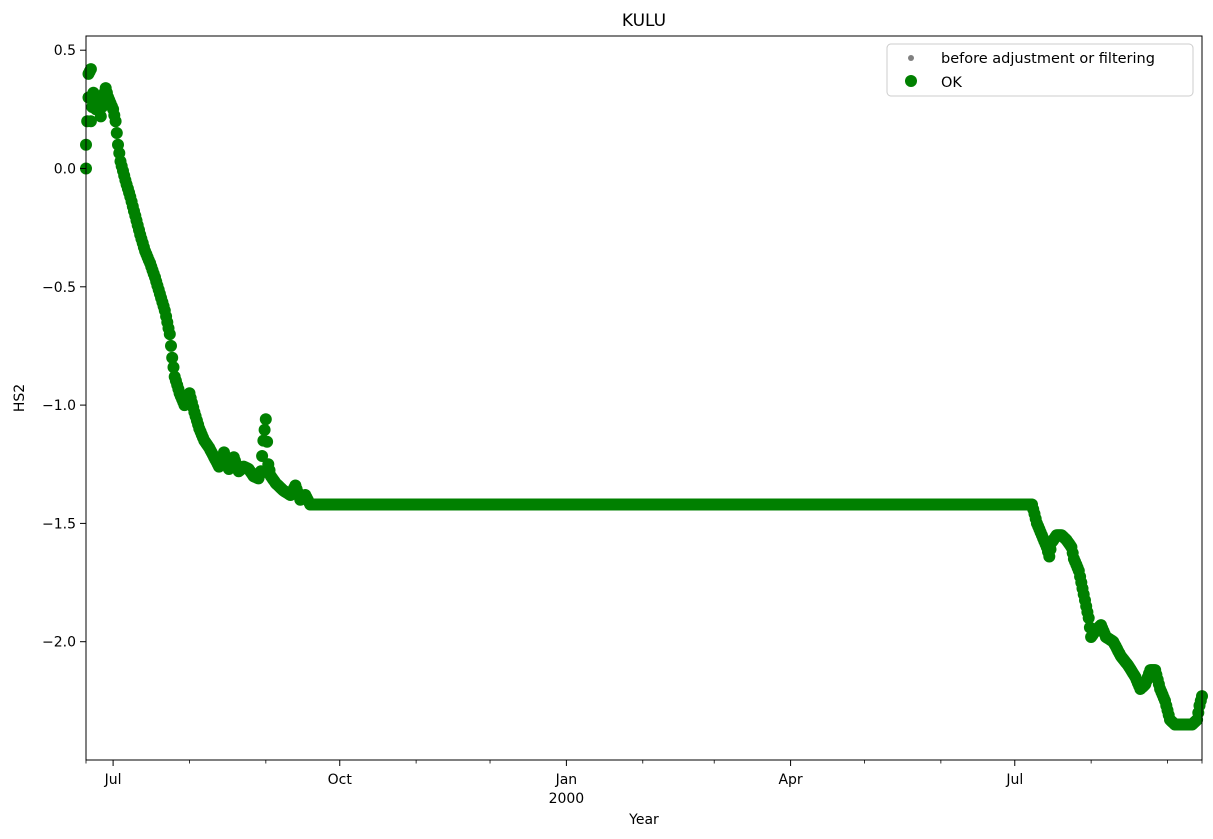 This screenshot has width=1213, height=839. I want to click on x-axis-ticks: Jul Oct Jan 2000 Apr Jul, so click(644, 783).